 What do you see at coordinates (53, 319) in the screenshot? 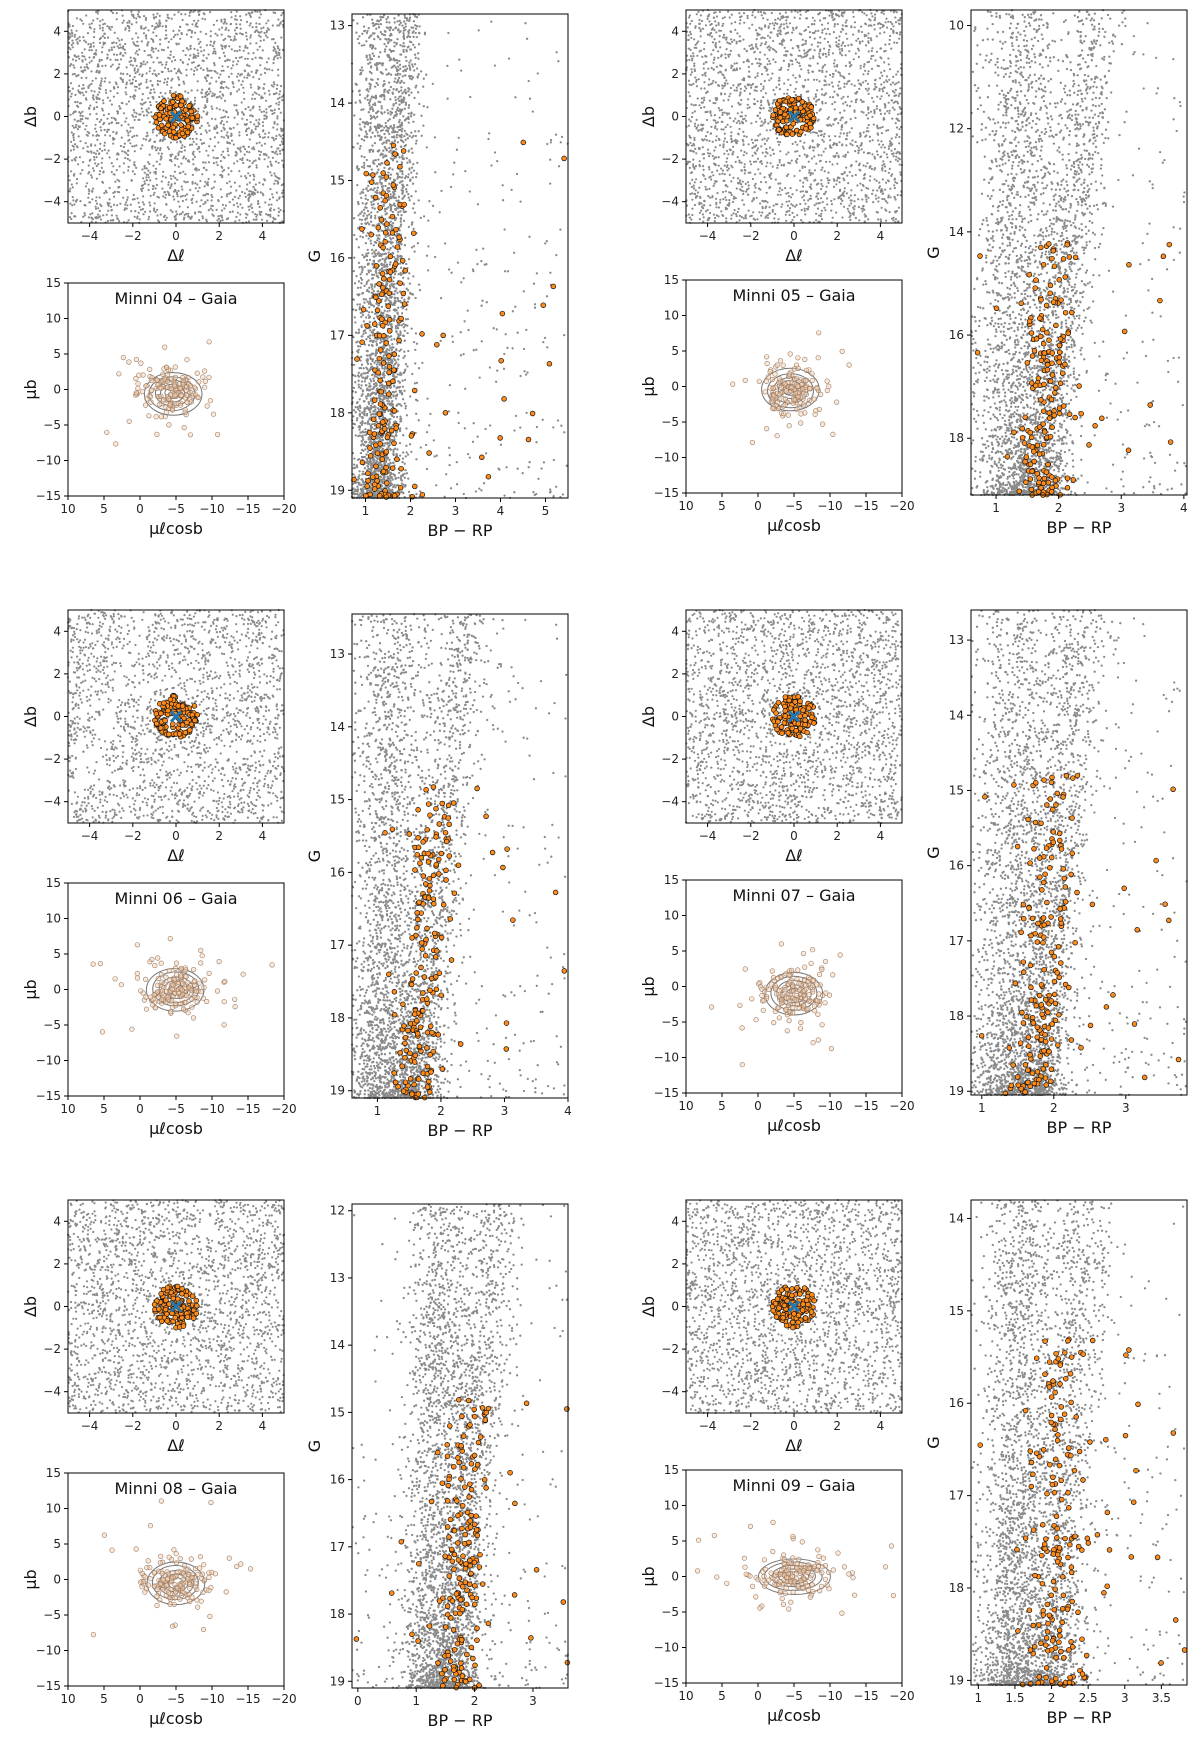
I see `pm-y-tick-label: 10` at bounding box center [53, 319].